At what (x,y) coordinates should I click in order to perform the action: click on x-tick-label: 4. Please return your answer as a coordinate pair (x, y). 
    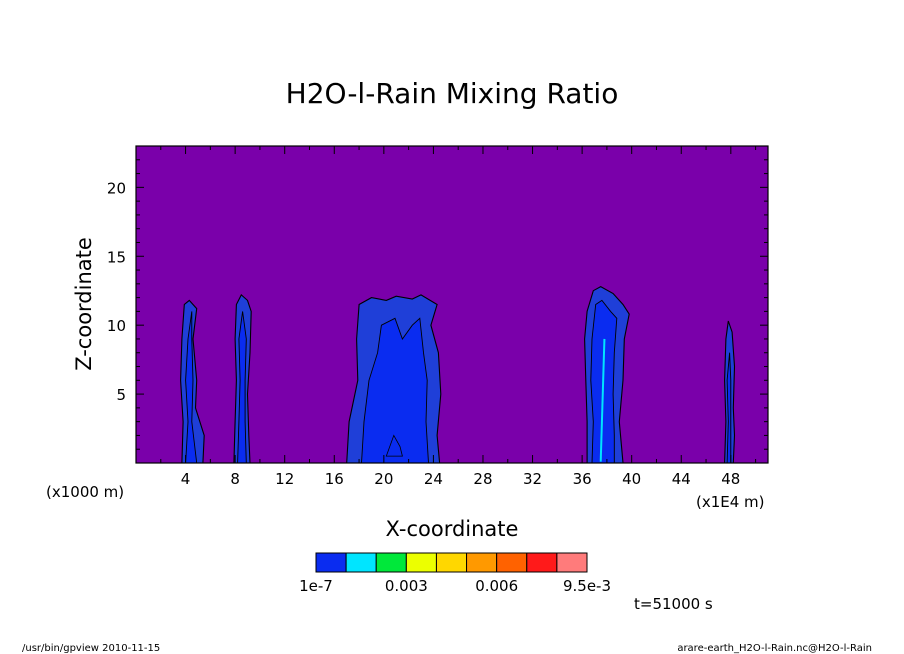
    Looking at the image, I should click on (186, 479).